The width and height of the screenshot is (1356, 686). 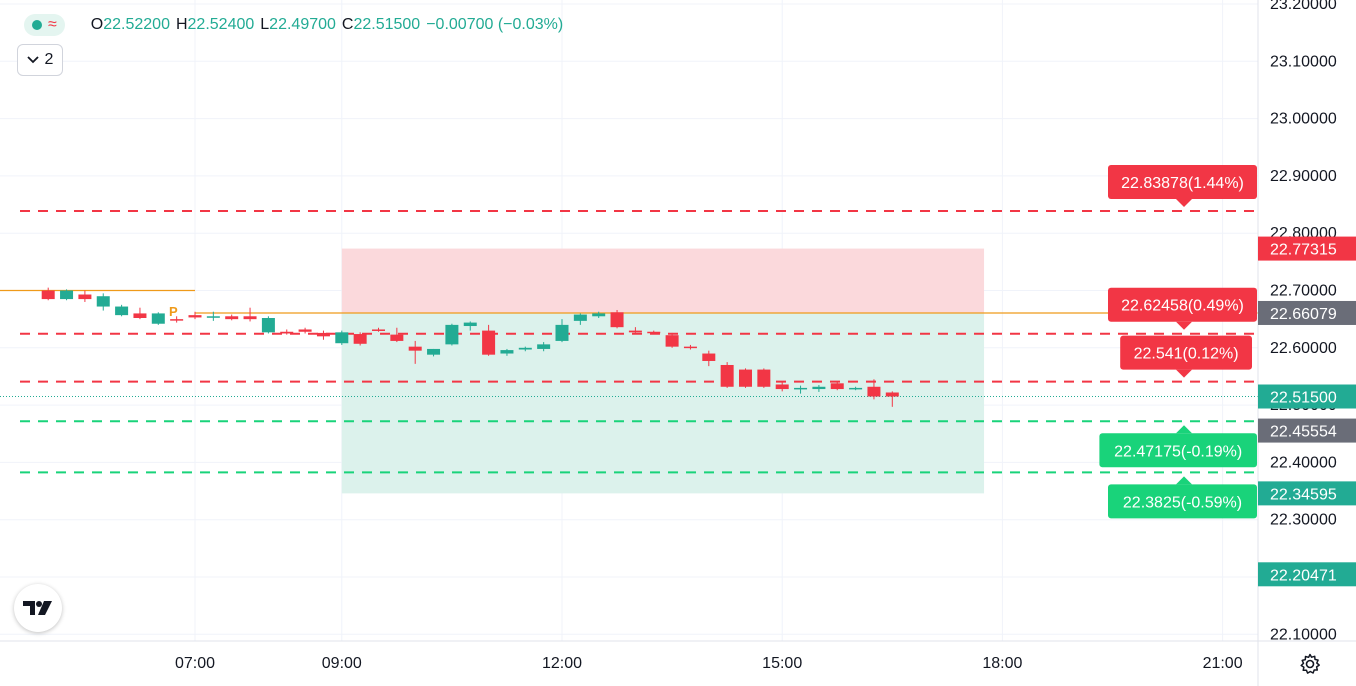 What do you see at coordinates (663, 403) in the screenshot?
I see `stop-zone` at bounding box center [663, 403].